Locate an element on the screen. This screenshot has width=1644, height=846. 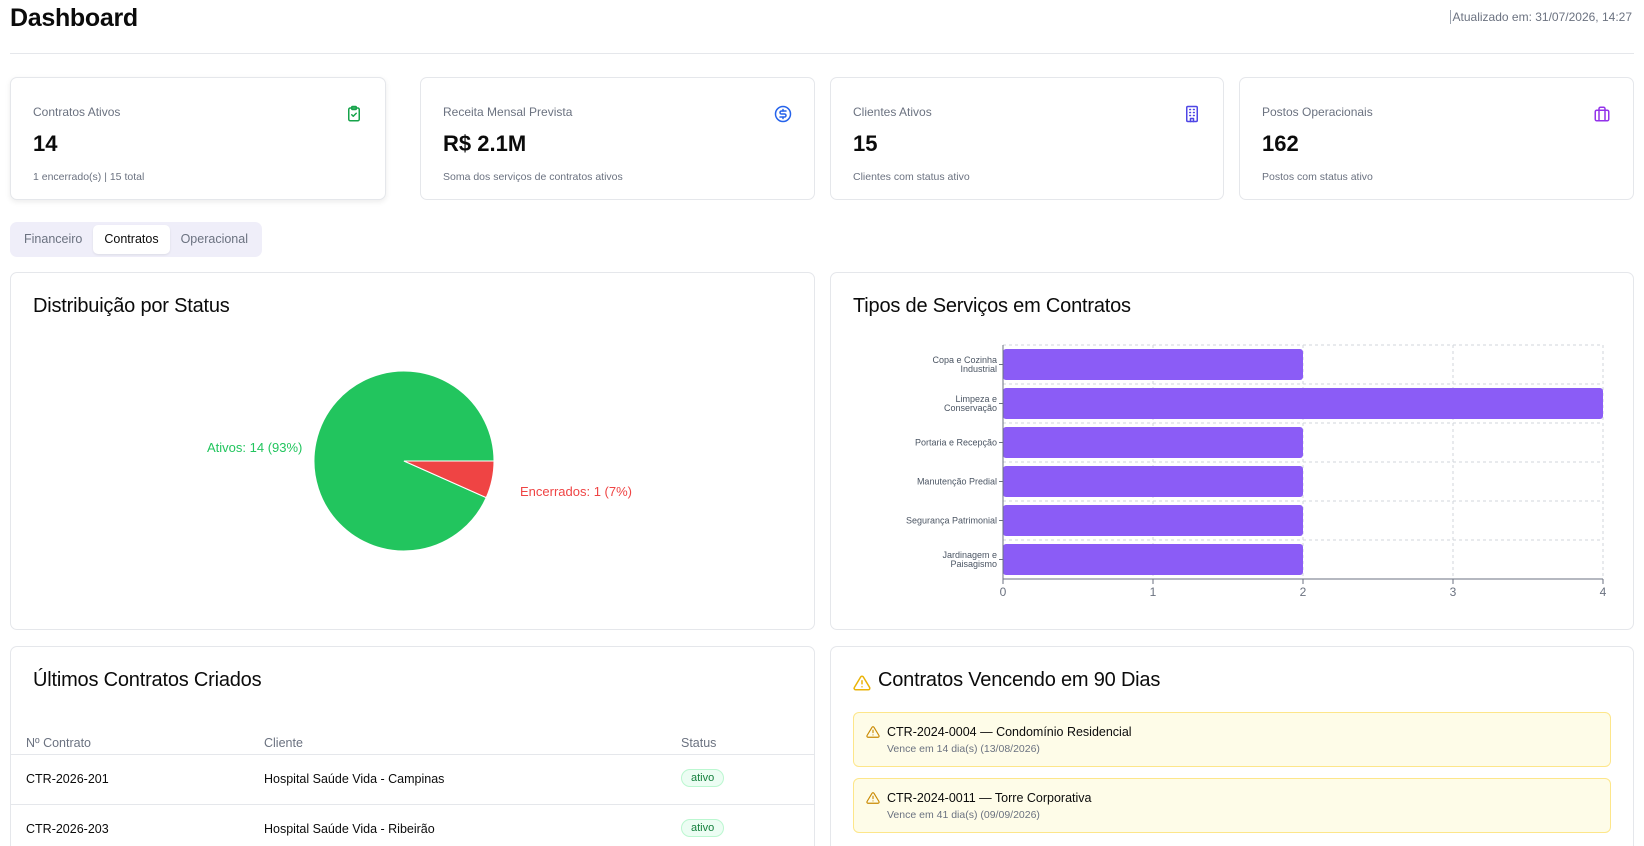
pie-label-encerrados: Encerrados: 1 (7%) is located at coordinates (576, 491).